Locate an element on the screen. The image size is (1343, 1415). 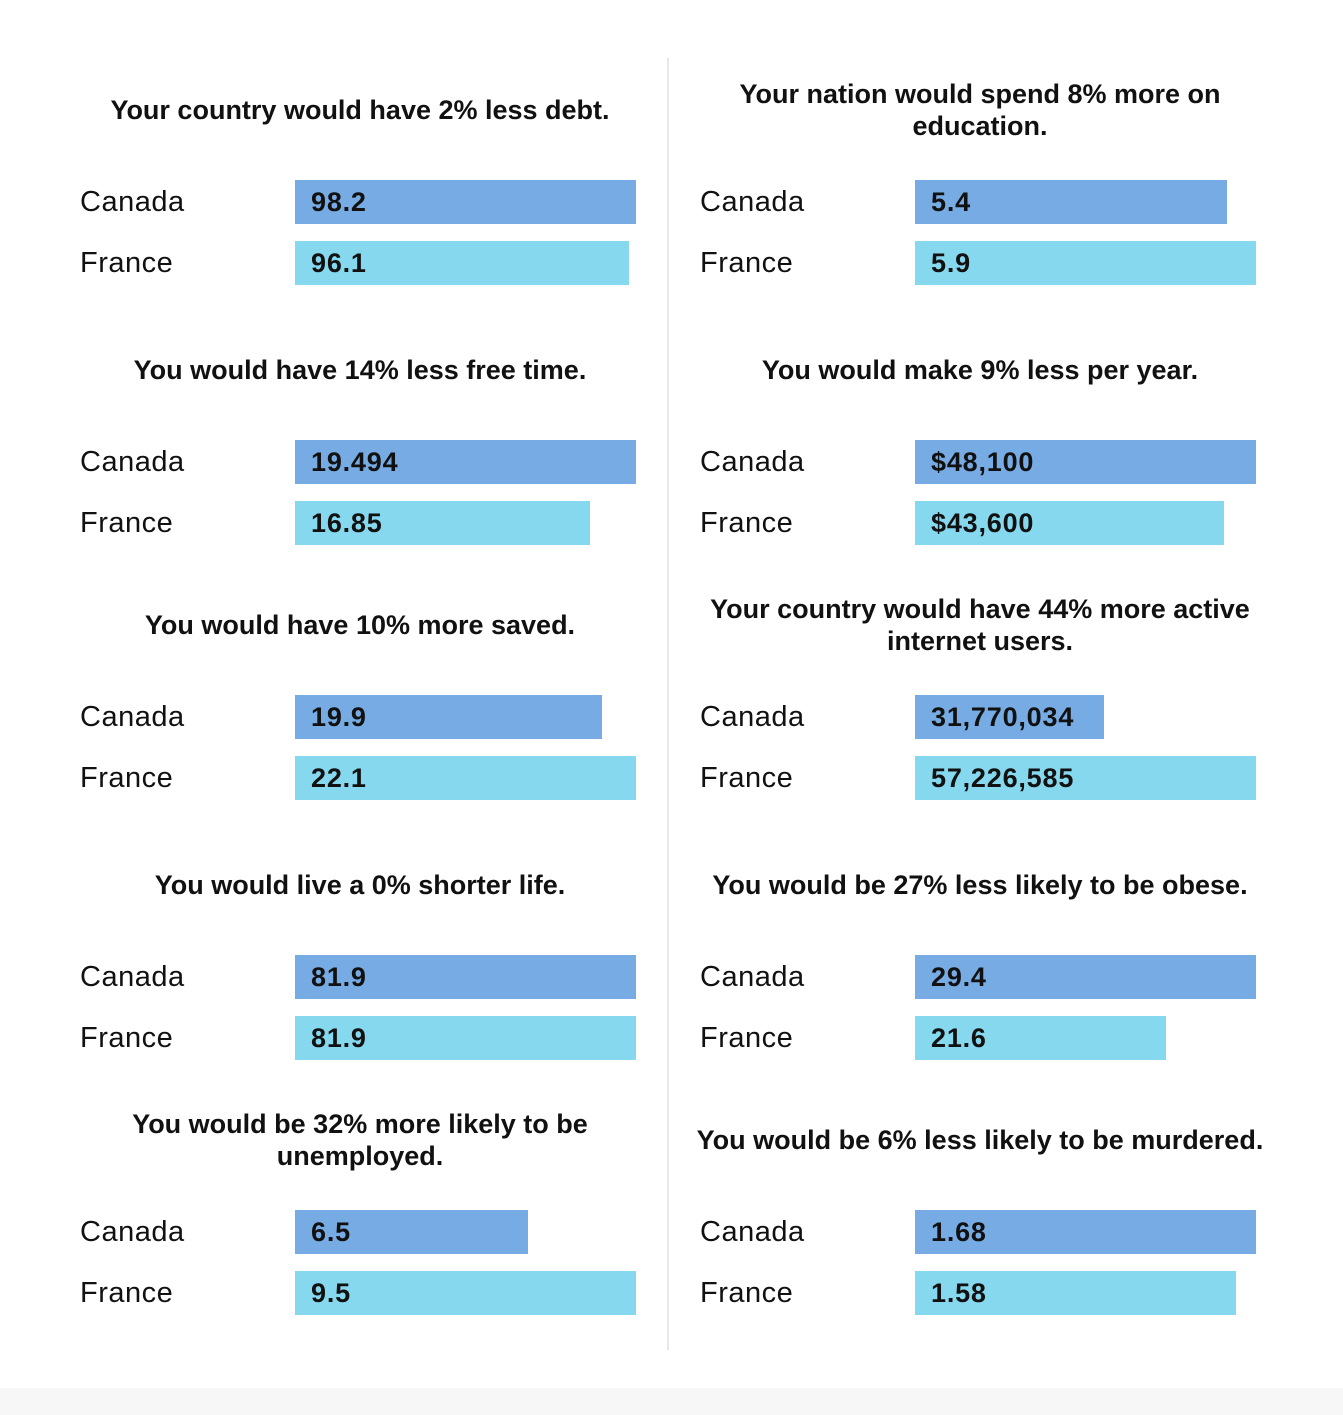
bar-value-canada: $48,100 is located at coordinates (983, 462).